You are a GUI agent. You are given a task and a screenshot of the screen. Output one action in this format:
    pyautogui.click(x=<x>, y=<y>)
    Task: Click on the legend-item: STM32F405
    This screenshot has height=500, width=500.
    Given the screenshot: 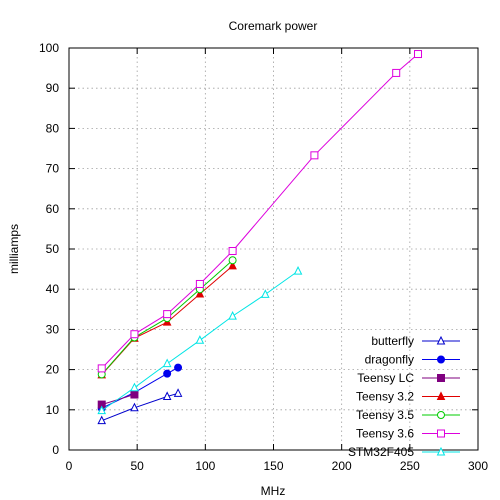 What is the action you would take?
    pyautogui.click(x=404, y=452)
    